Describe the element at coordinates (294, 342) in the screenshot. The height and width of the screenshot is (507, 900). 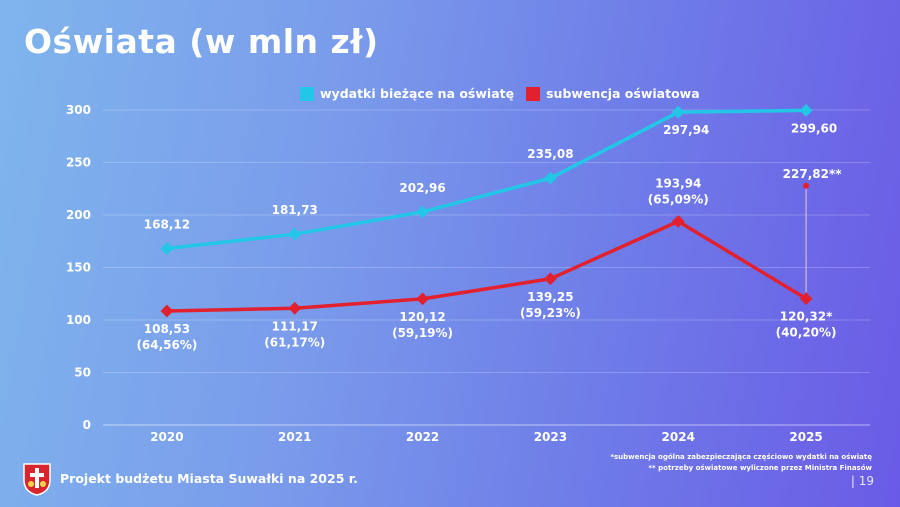
I see `data-sublabel-series2: (61,17%)` at that location.